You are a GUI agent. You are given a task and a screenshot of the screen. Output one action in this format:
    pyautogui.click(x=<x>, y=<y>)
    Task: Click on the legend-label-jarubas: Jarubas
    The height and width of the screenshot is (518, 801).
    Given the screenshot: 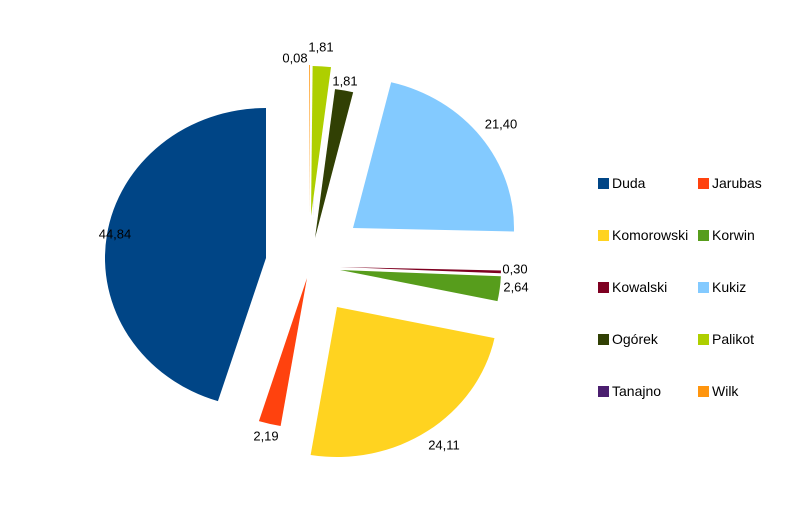 What is the action you would take?
    pyautogui.click(x=737, y=183)
    